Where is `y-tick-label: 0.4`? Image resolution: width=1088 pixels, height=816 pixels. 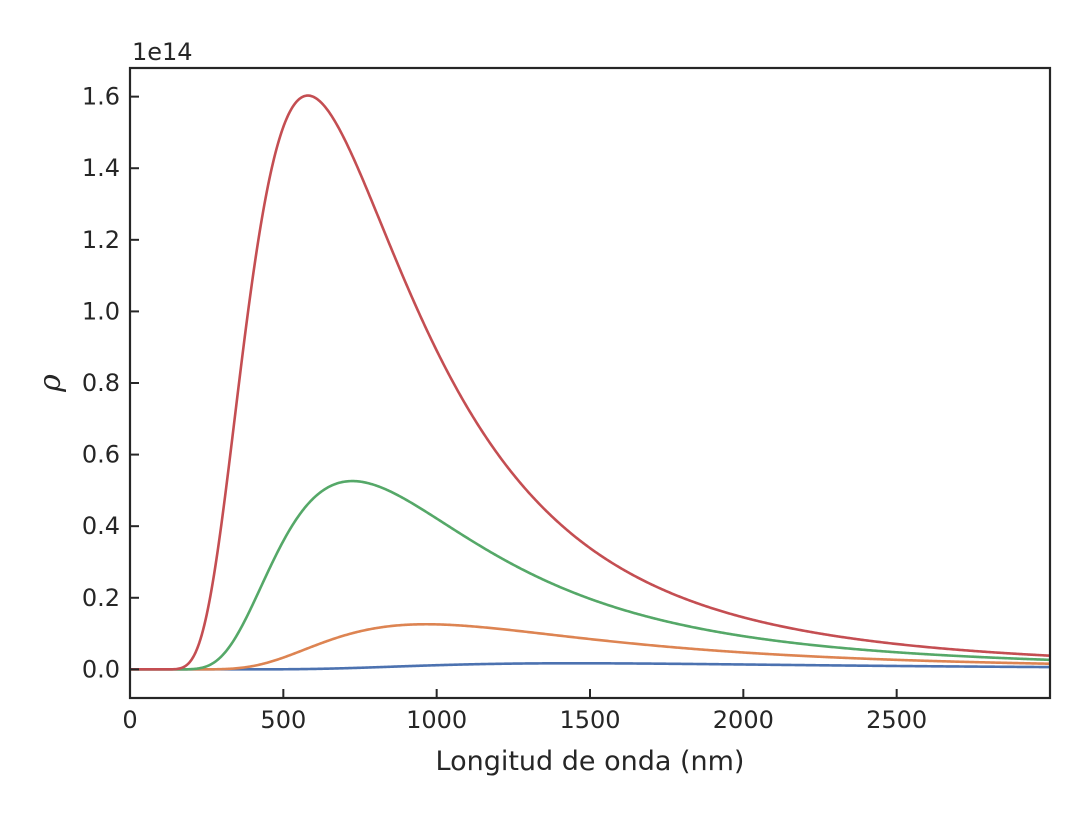
y-tick-label: 0.4 is located at coordinates (101, 526).